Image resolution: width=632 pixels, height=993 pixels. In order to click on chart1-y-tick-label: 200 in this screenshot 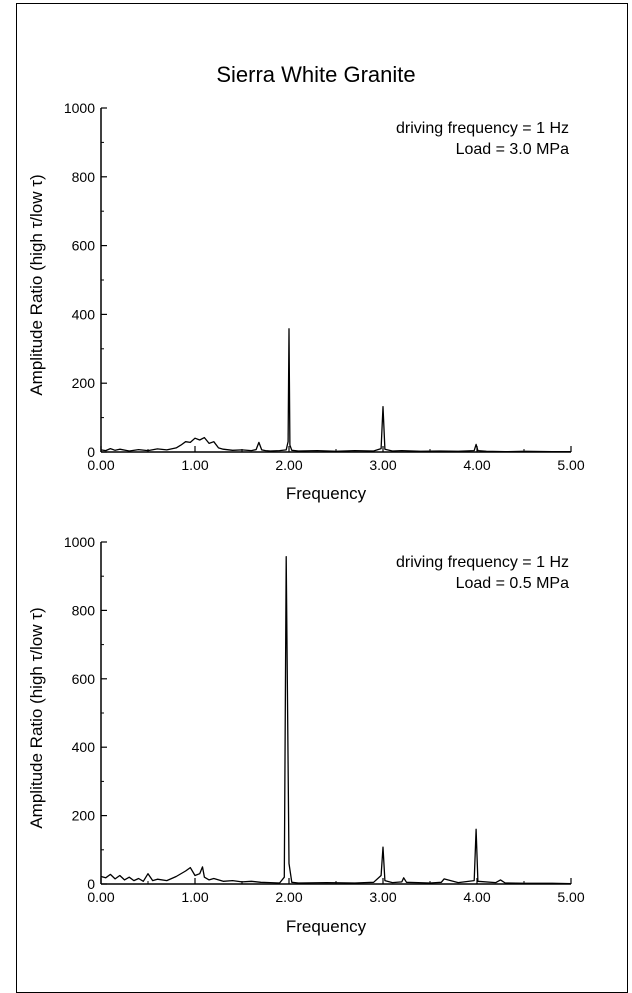, I will do `click(84, 383)`.